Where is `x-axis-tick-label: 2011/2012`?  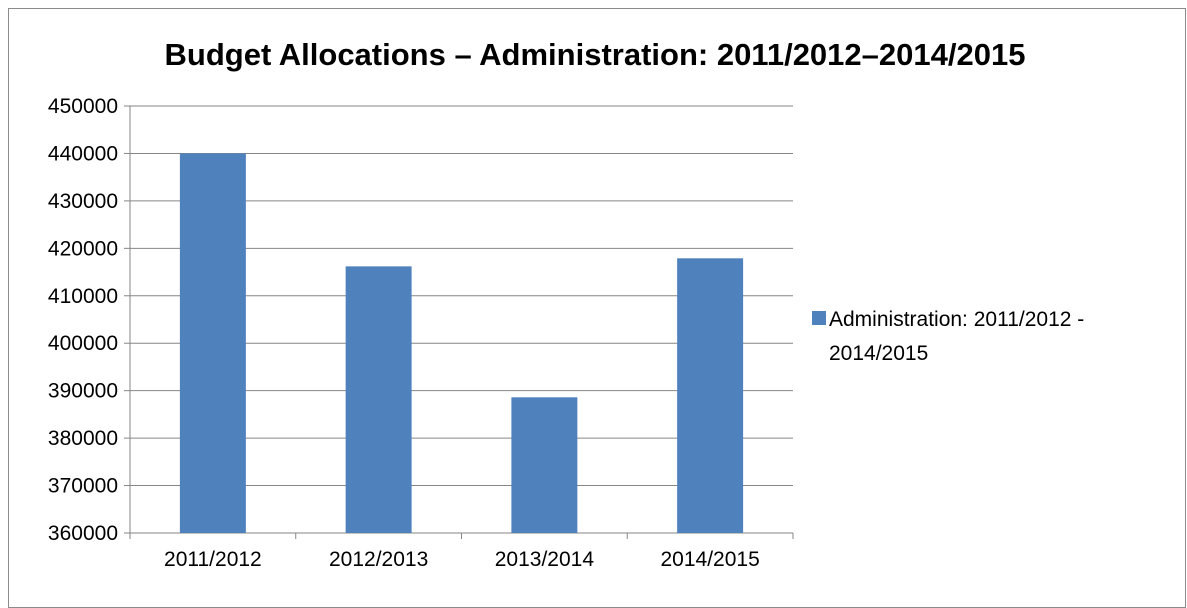
x-axis-tick-label: 2011/2012 is located at coordinates (213, 559).